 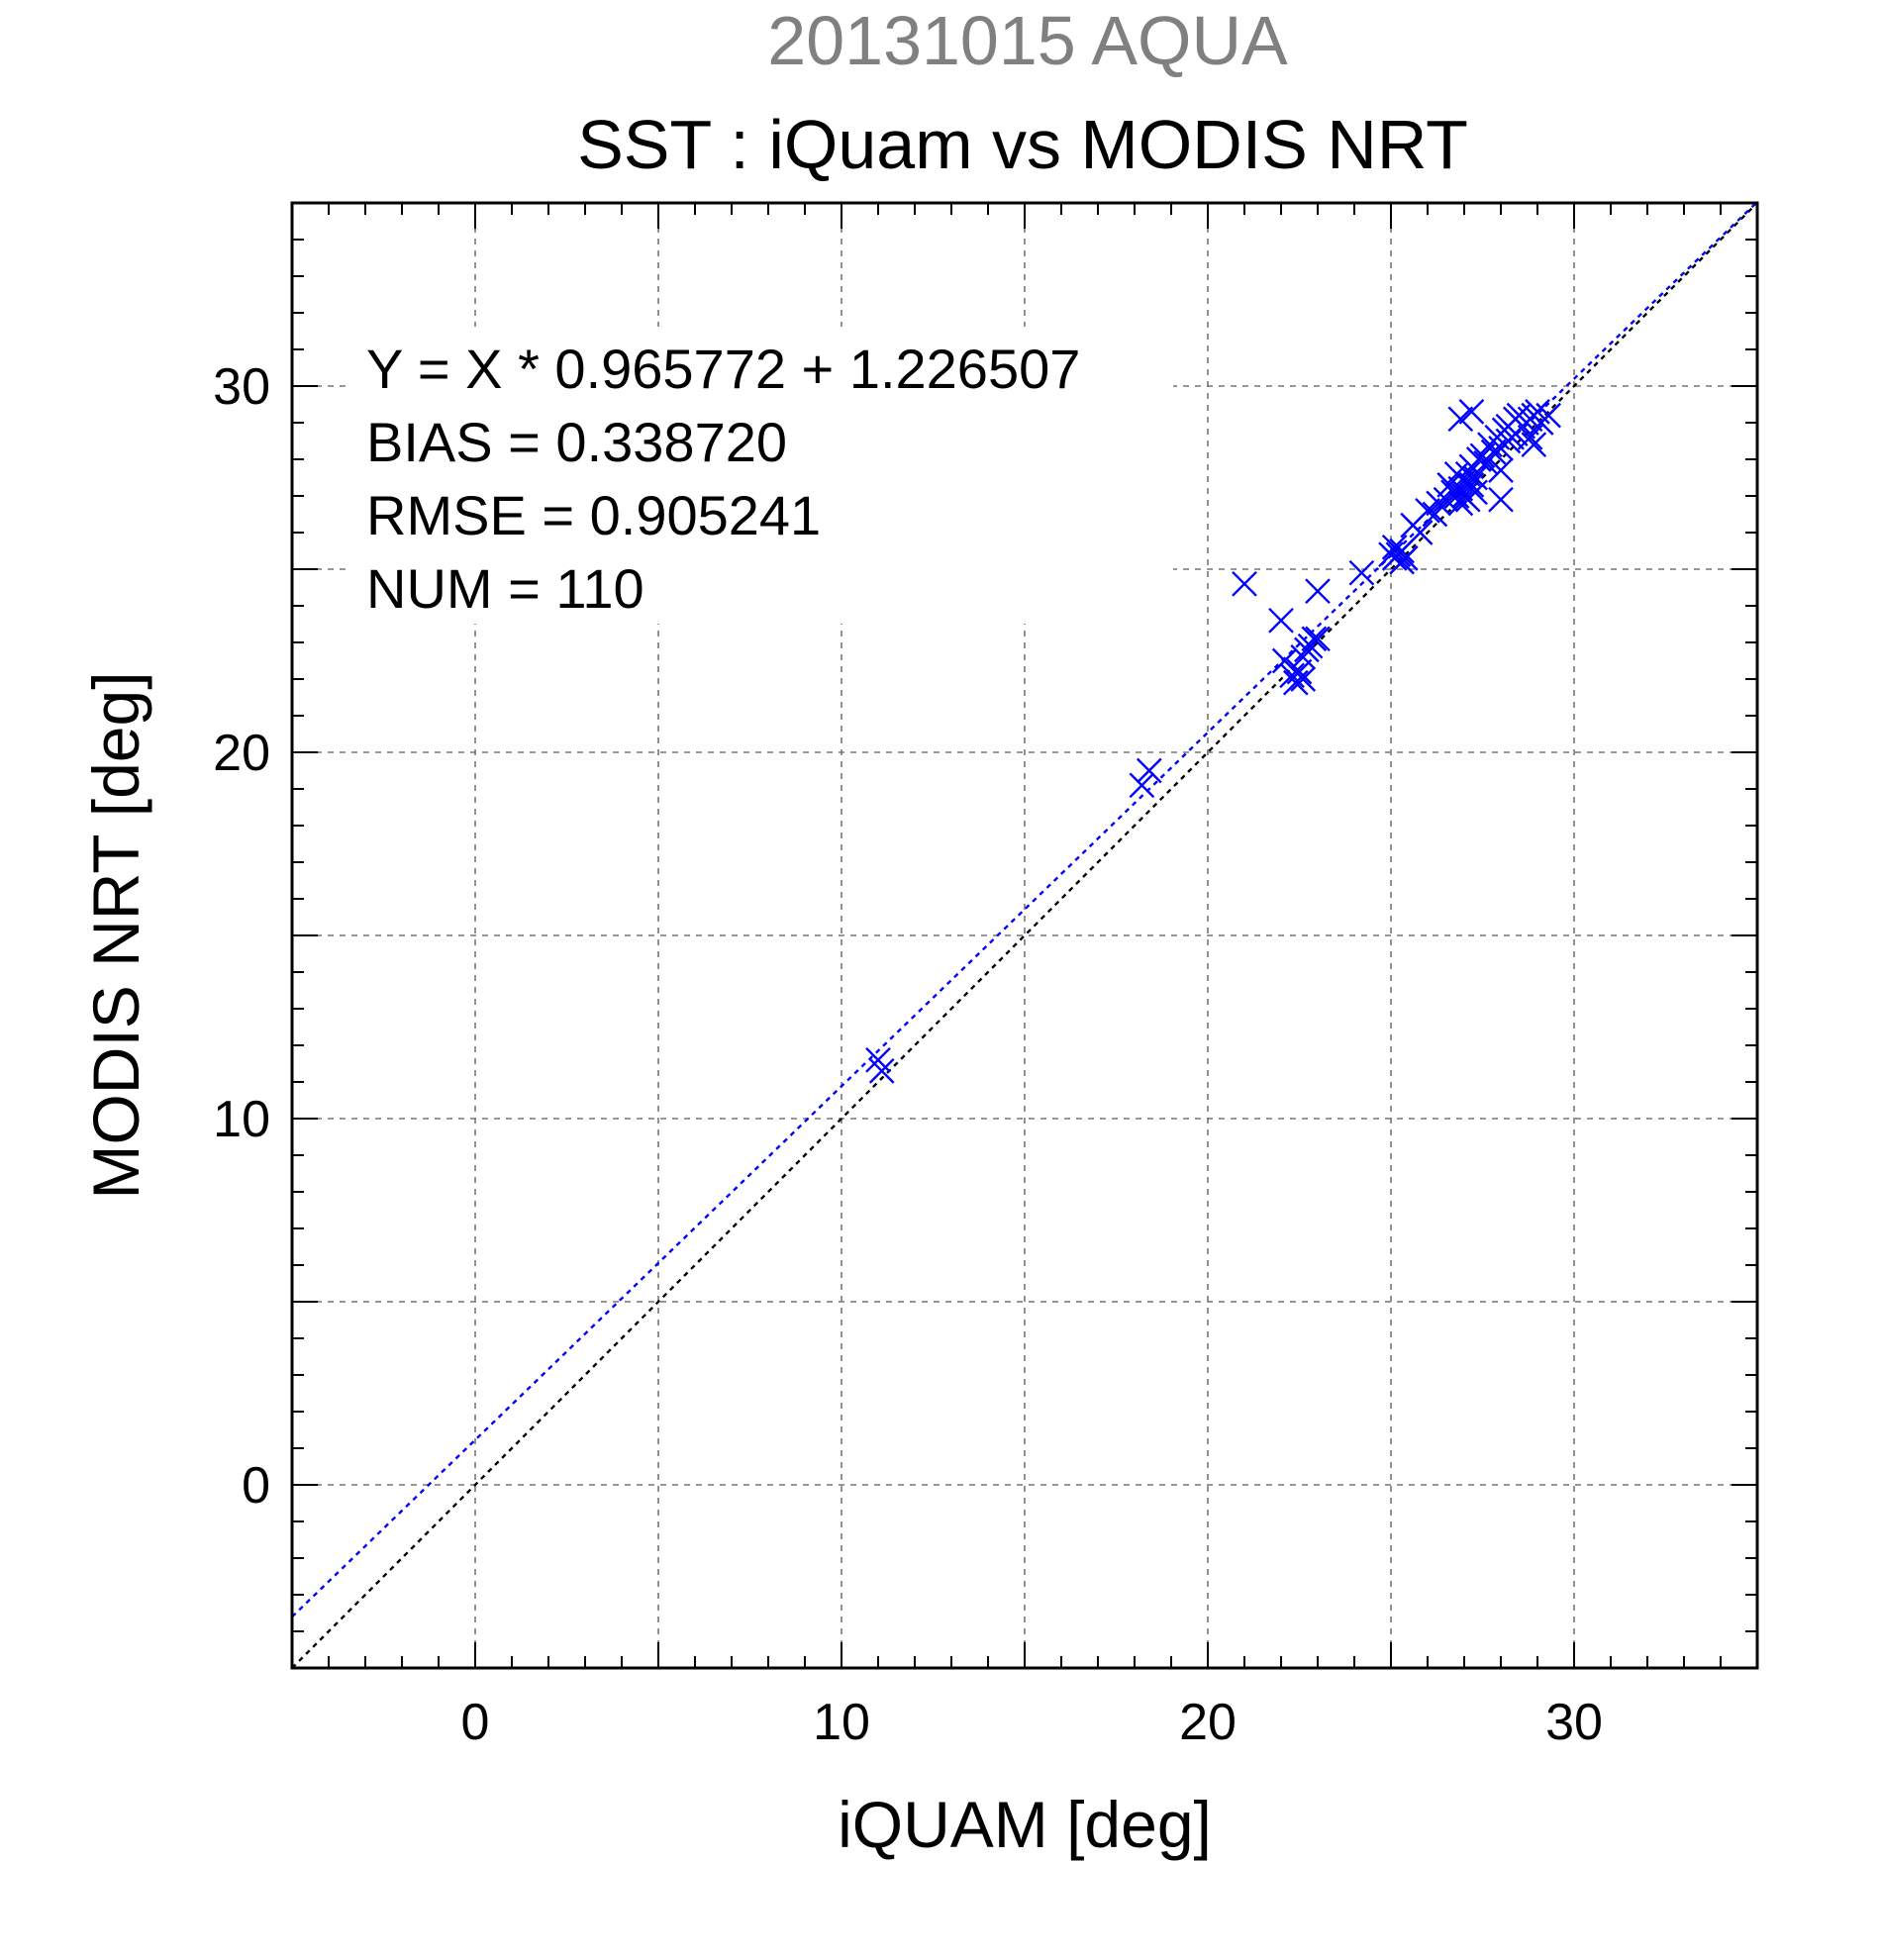 What do you see at coordinates (723, 369) in the screenshot?
I see `stats-equation: Y = X * 0.965772 + 1.226507` at bounding box center [723, 369].